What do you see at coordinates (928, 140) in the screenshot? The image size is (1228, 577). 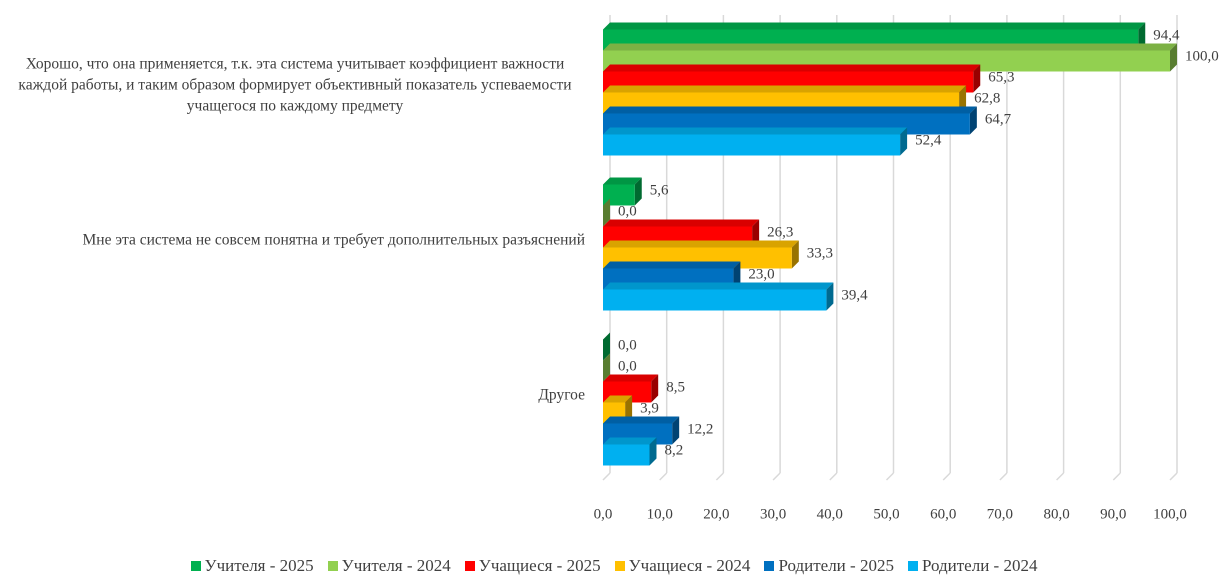 I see `value-label: 52,4` at bounding box center [928, 140].